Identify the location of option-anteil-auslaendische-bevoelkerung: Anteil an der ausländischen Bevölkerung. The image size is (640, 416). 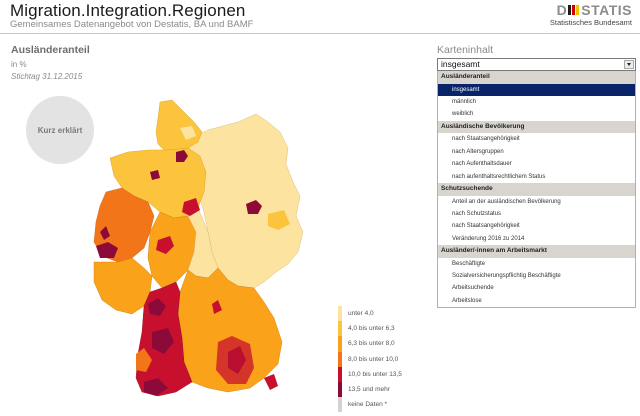
(506, 201).